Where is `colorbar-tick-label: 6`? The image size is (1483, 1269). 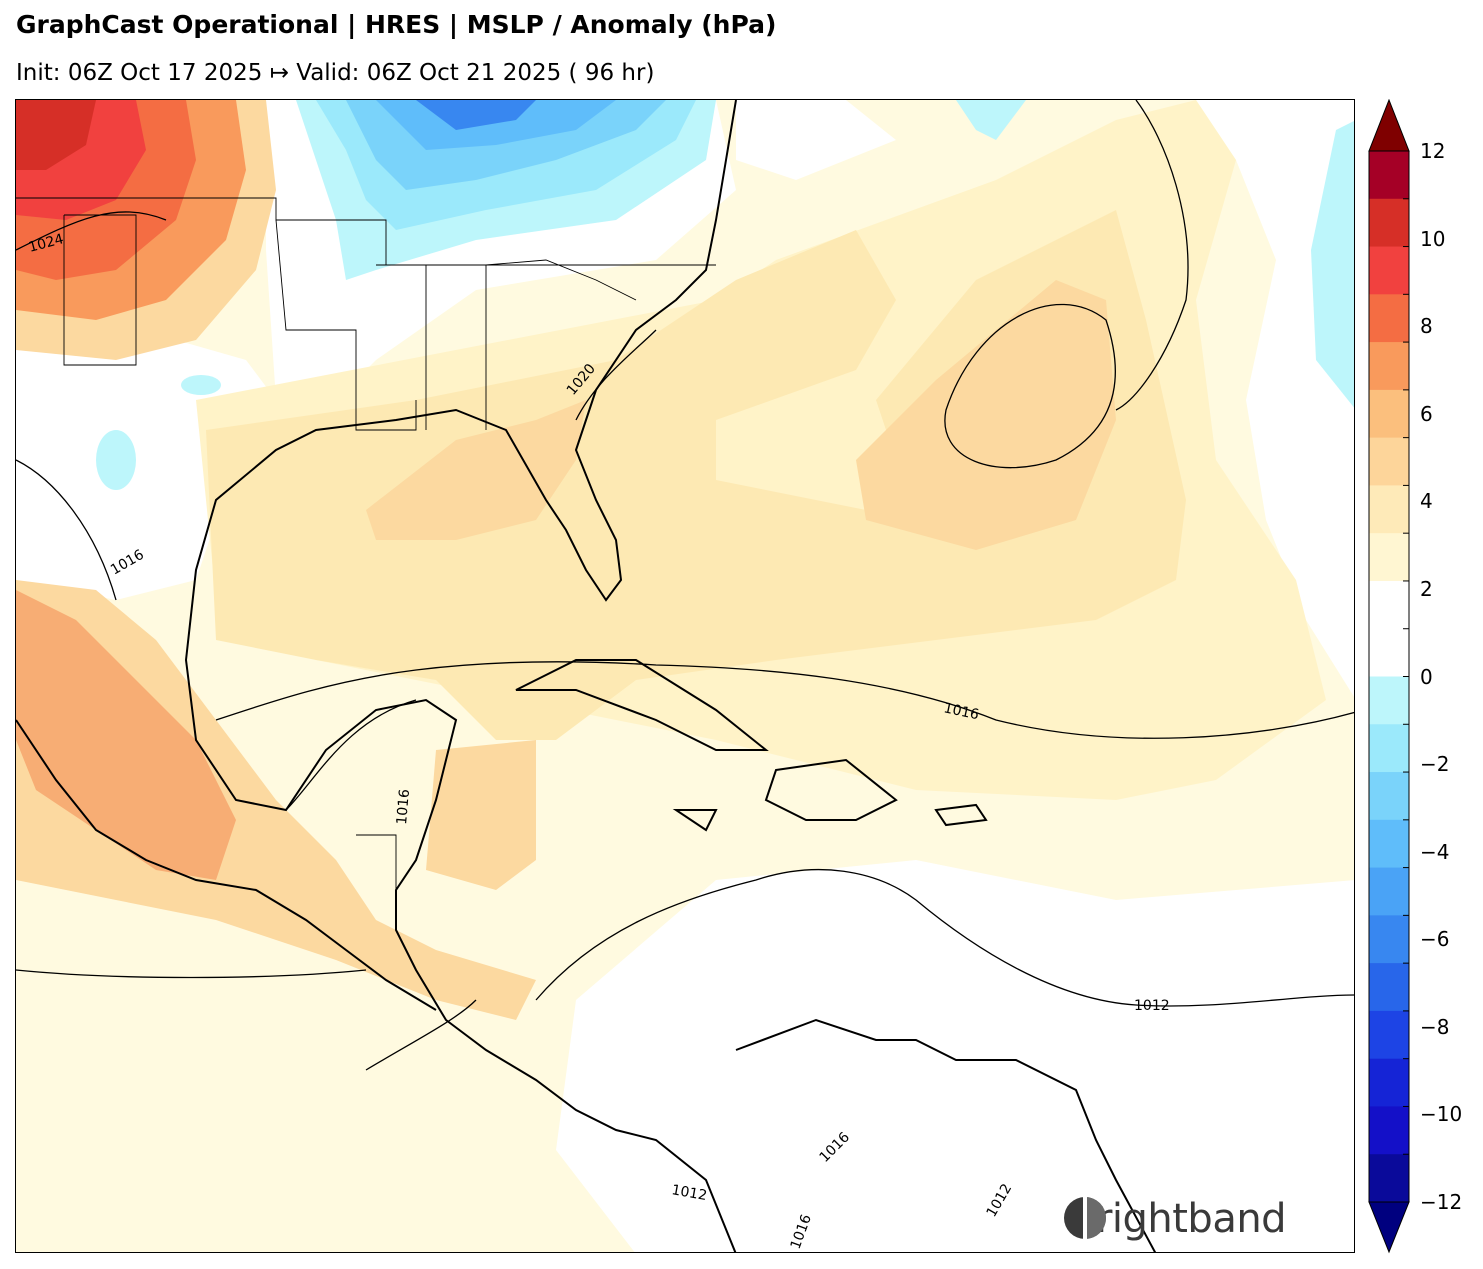 colorbar-tick-label: 6 is located at coordinates (1426, 413).